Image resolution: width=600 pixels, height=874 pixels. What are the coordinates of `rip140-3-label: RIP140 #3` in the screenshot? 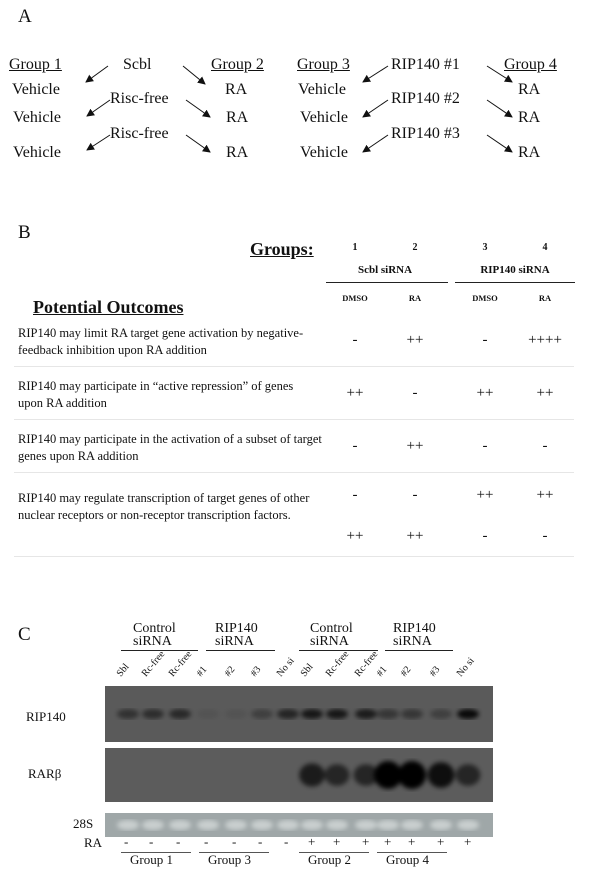 It's located at (425, 133).